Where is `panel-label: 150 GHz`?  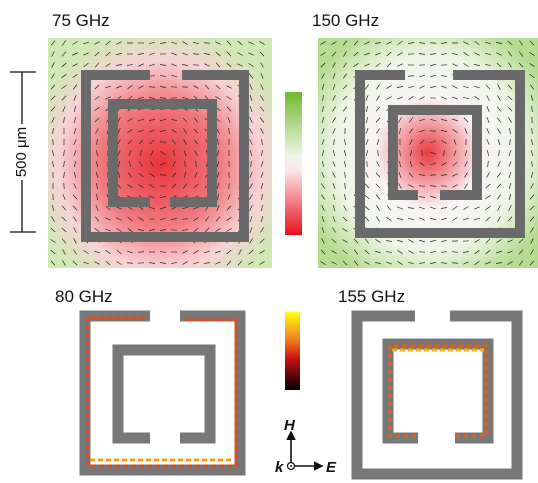
panel-label: 150 GHz is located at coordinates (345, 20).